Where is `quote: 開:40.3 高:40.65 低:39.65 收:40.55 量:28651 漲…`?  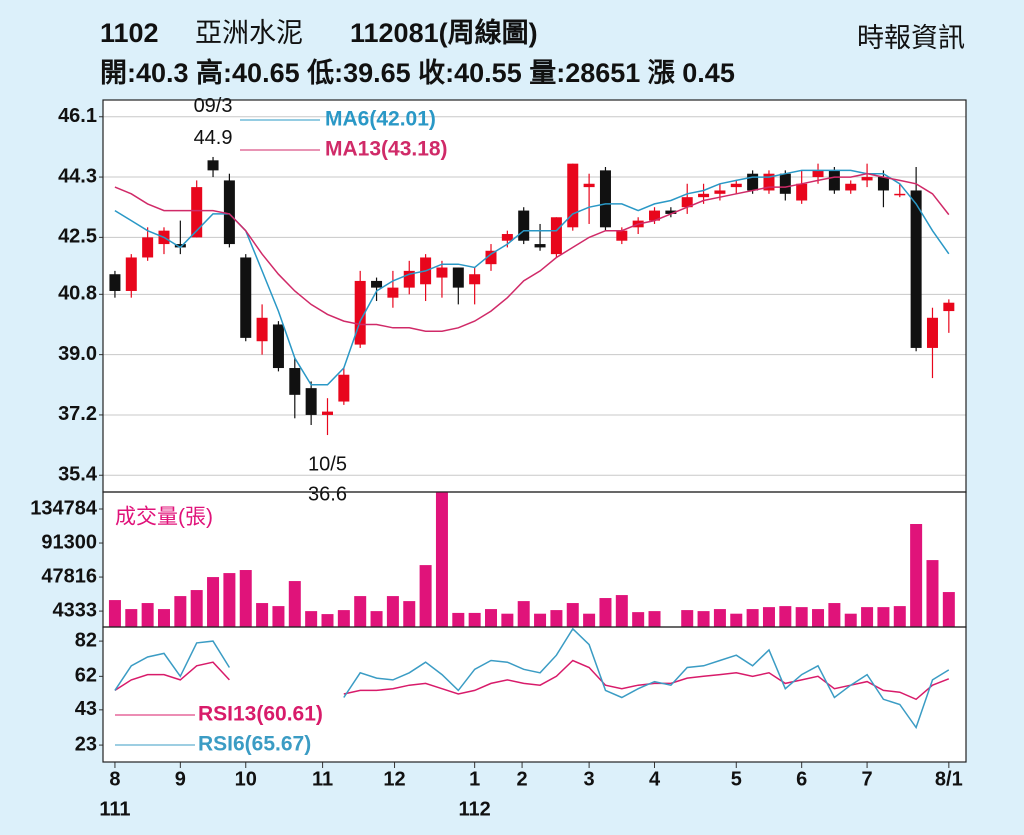
quote: 開:40.3 高:40.65 低:39.65 收:40.55 量:28651 漲… is located at coordinates (417, 72).